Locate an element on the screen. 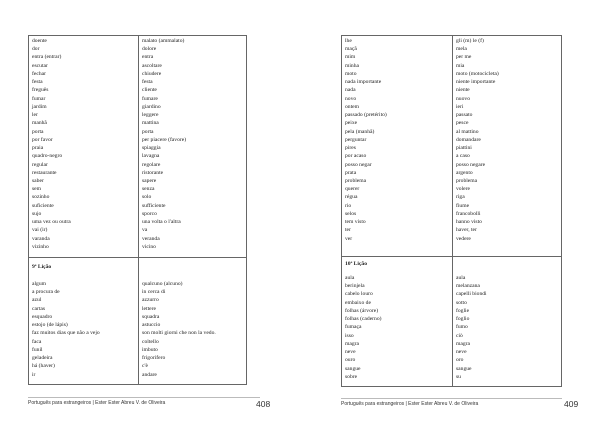 The image size is (600, 424). vocab-entry: ontem is located at coordinates (352, 106).